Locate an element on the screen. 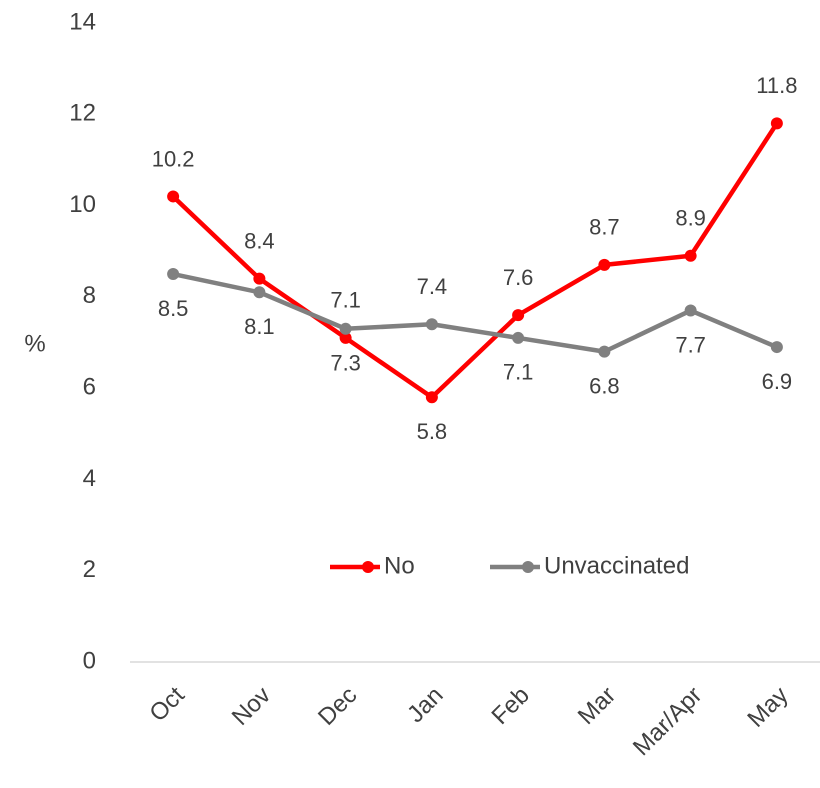 This screenshot has width=820, height=788. data-label: 6.9 is located at coordinates (777, 381).